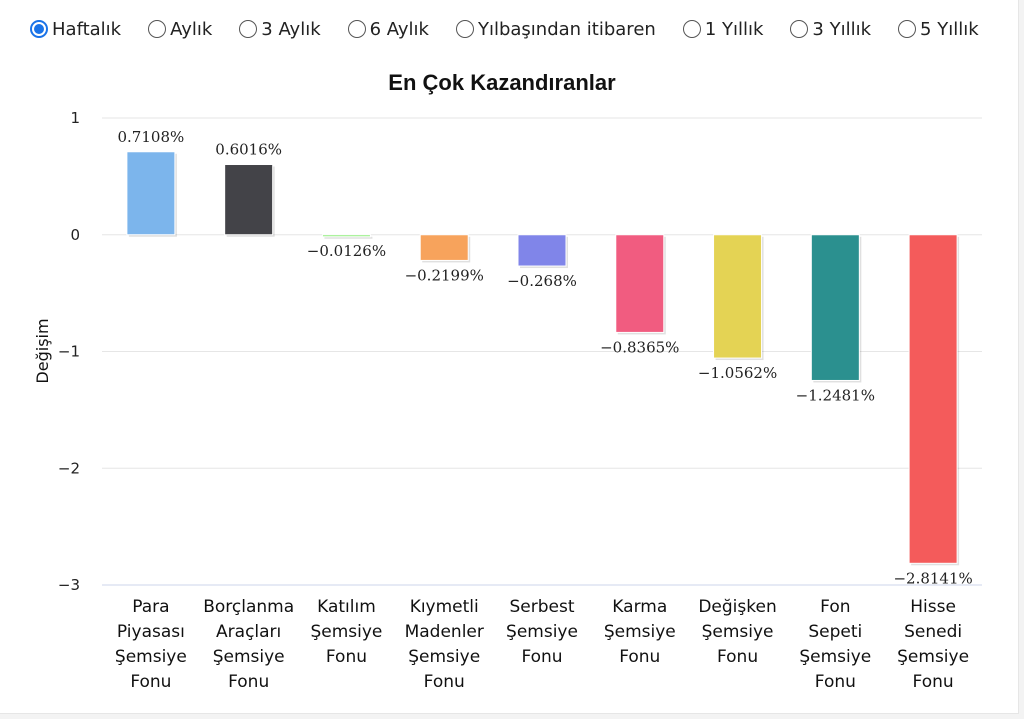 Image resolution: width=1024 pixels, height=719 pixels. I want to click on data-label: −0.0126%, so click(346, 251).